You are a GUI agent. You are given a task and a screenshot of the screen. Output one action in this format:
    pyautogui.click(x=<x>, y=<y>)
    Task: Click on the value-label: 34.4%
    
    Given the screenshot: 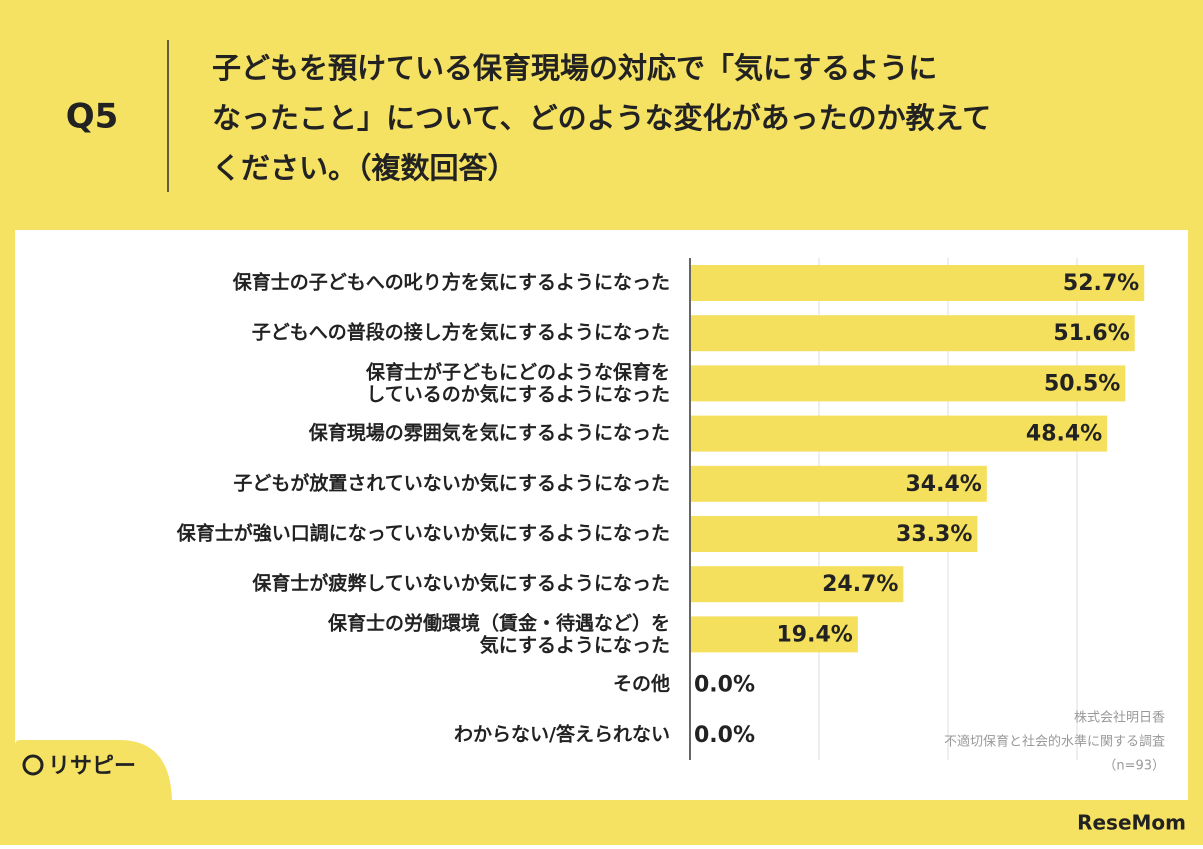 What is the action you would take?
    pyautogui.click(x=944, y=484)
    